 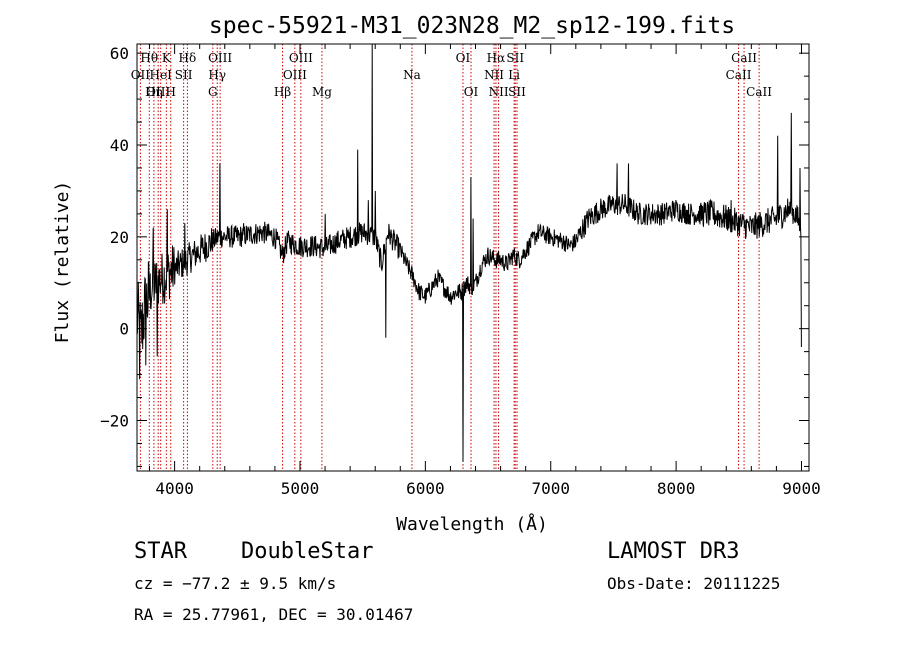 I want to click on line-marker-label: Hγ, so click(x=217, y=75).